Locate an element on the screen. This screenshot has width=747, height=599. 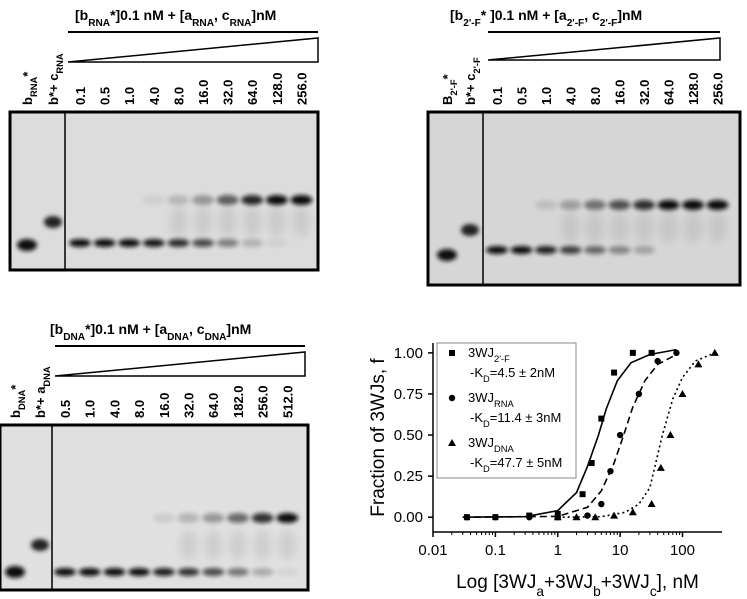
text-part: 3WJ is located at coordinates (481, 352).